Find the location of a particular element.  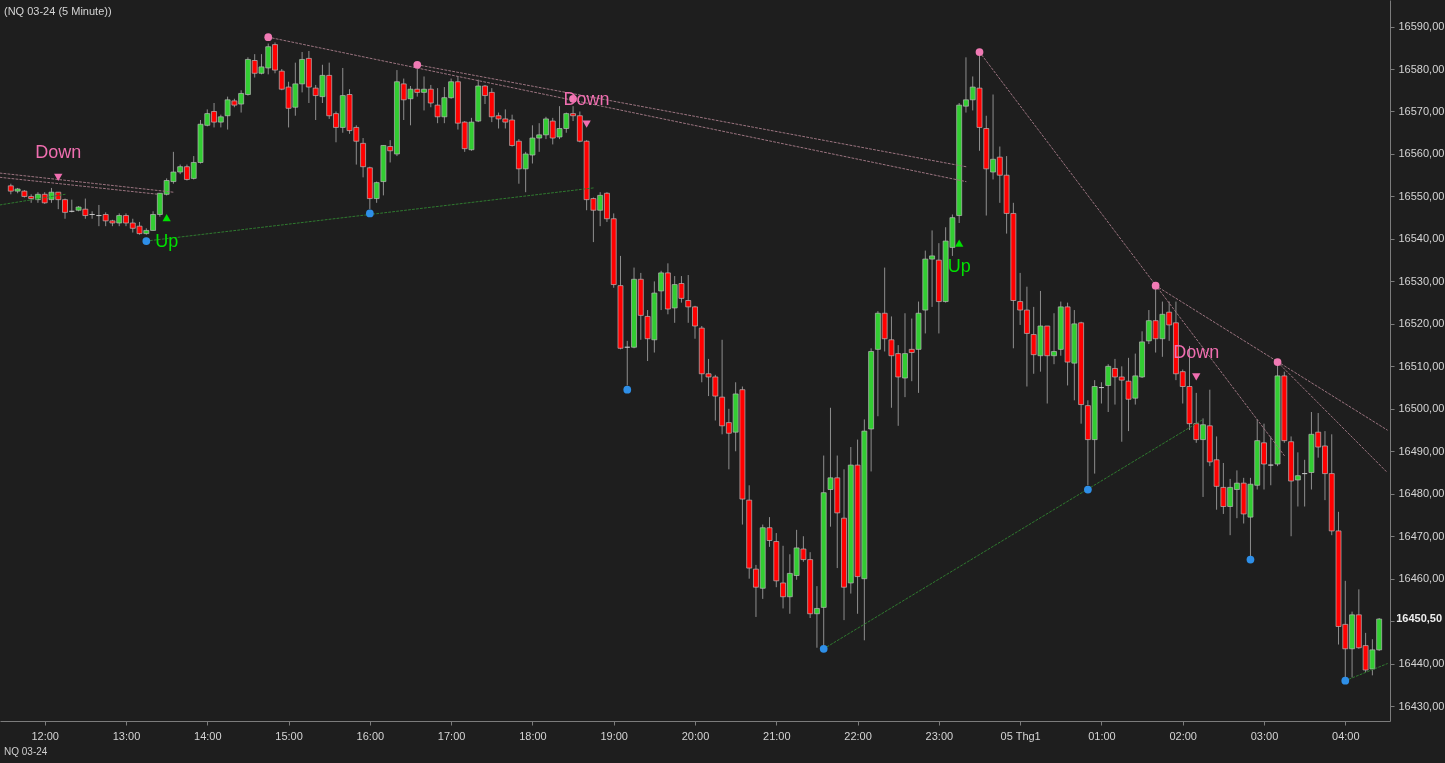

x-tick-label: 14:00 is located at coordinates (208, 735).